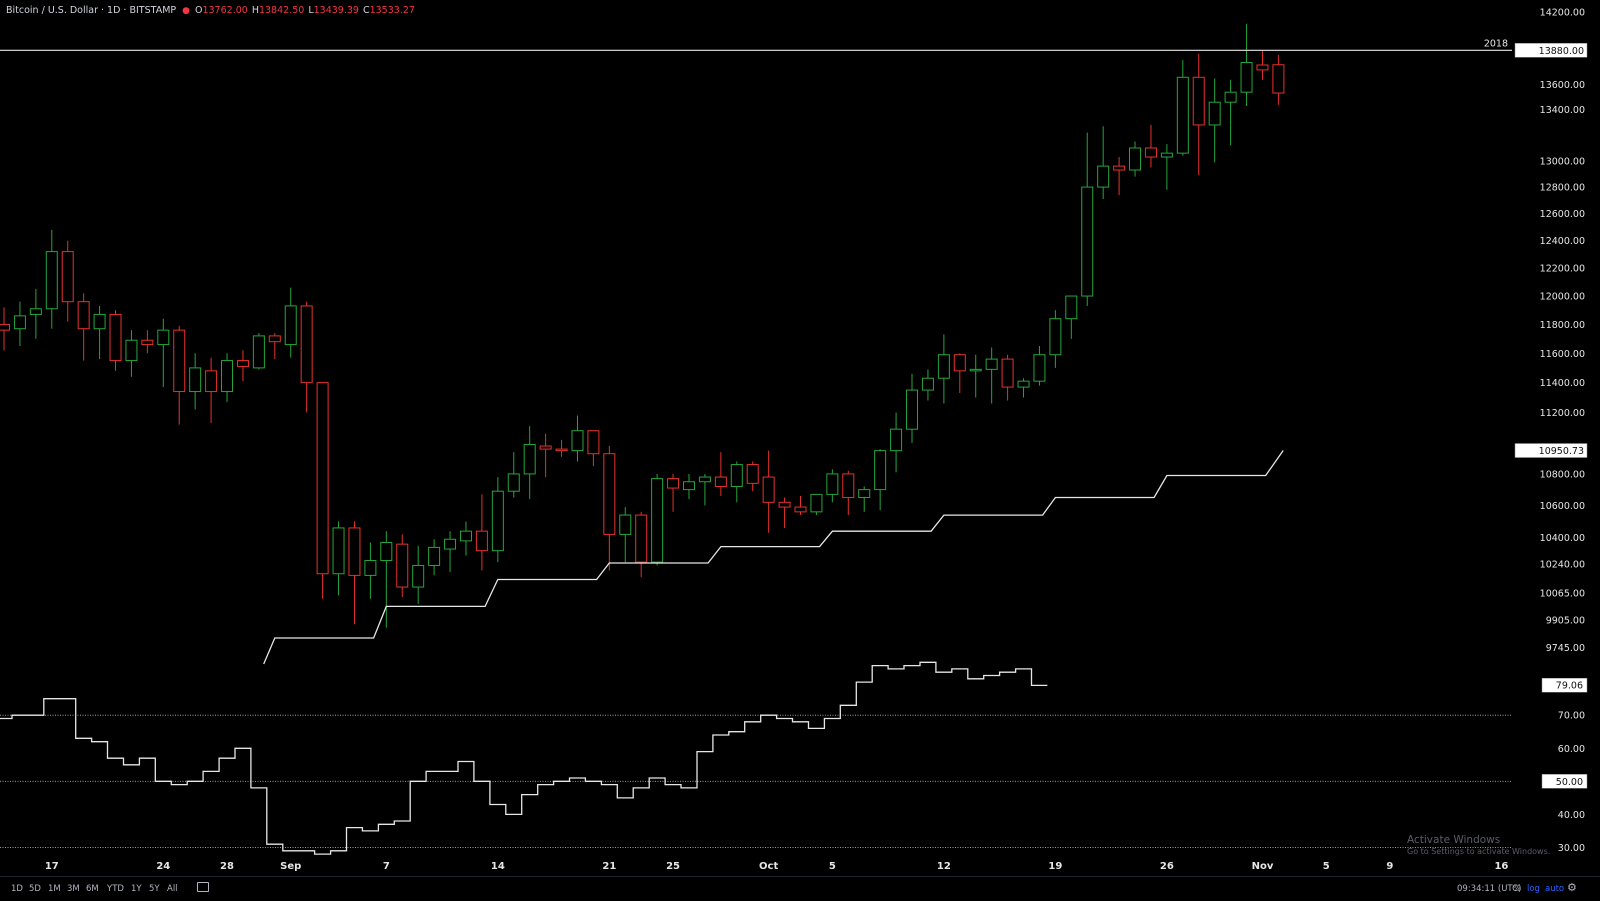 Image resolution: width=1600 pixels, height=901 pixels. Describe the element at coordinates (1562, 593) in the screenshot. I see `price-tick-label: 10065.00` at that location.